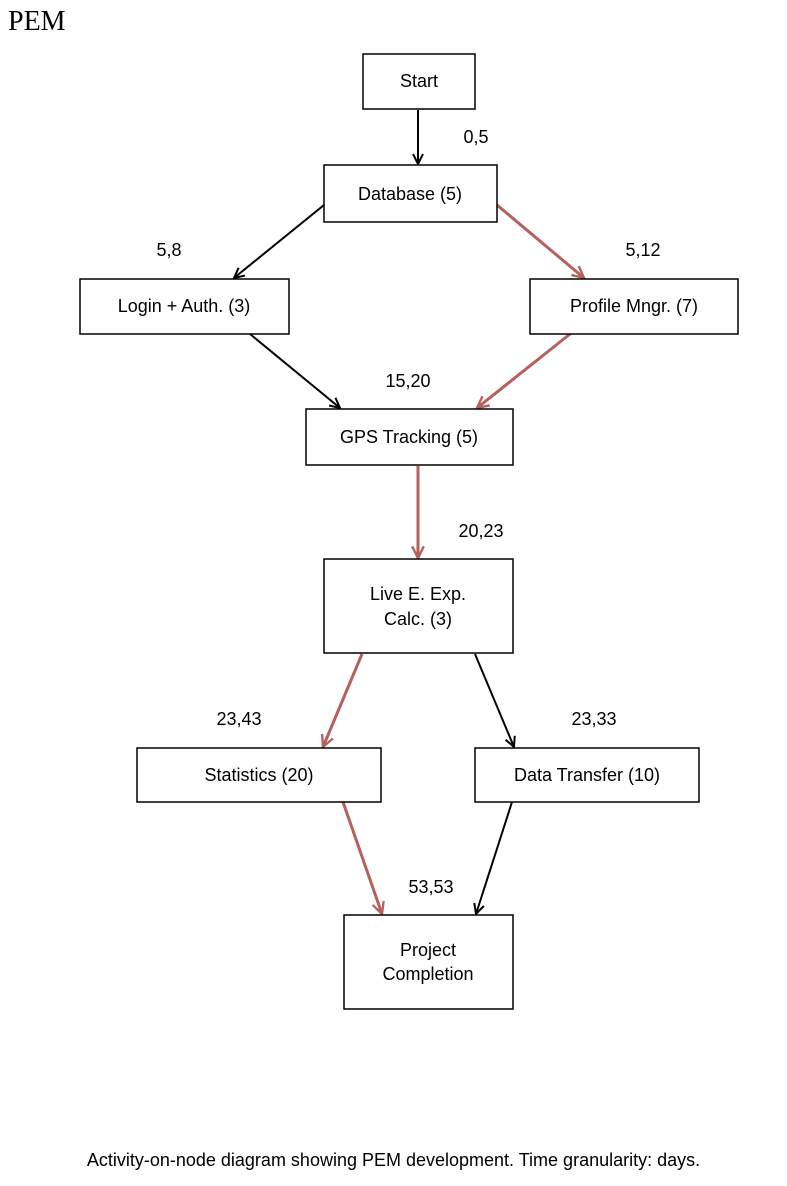  What do you see at coordinates (480, 531) in the screenshot?
I see `time-label-live: 20,23` at bounding box center [480, 531].